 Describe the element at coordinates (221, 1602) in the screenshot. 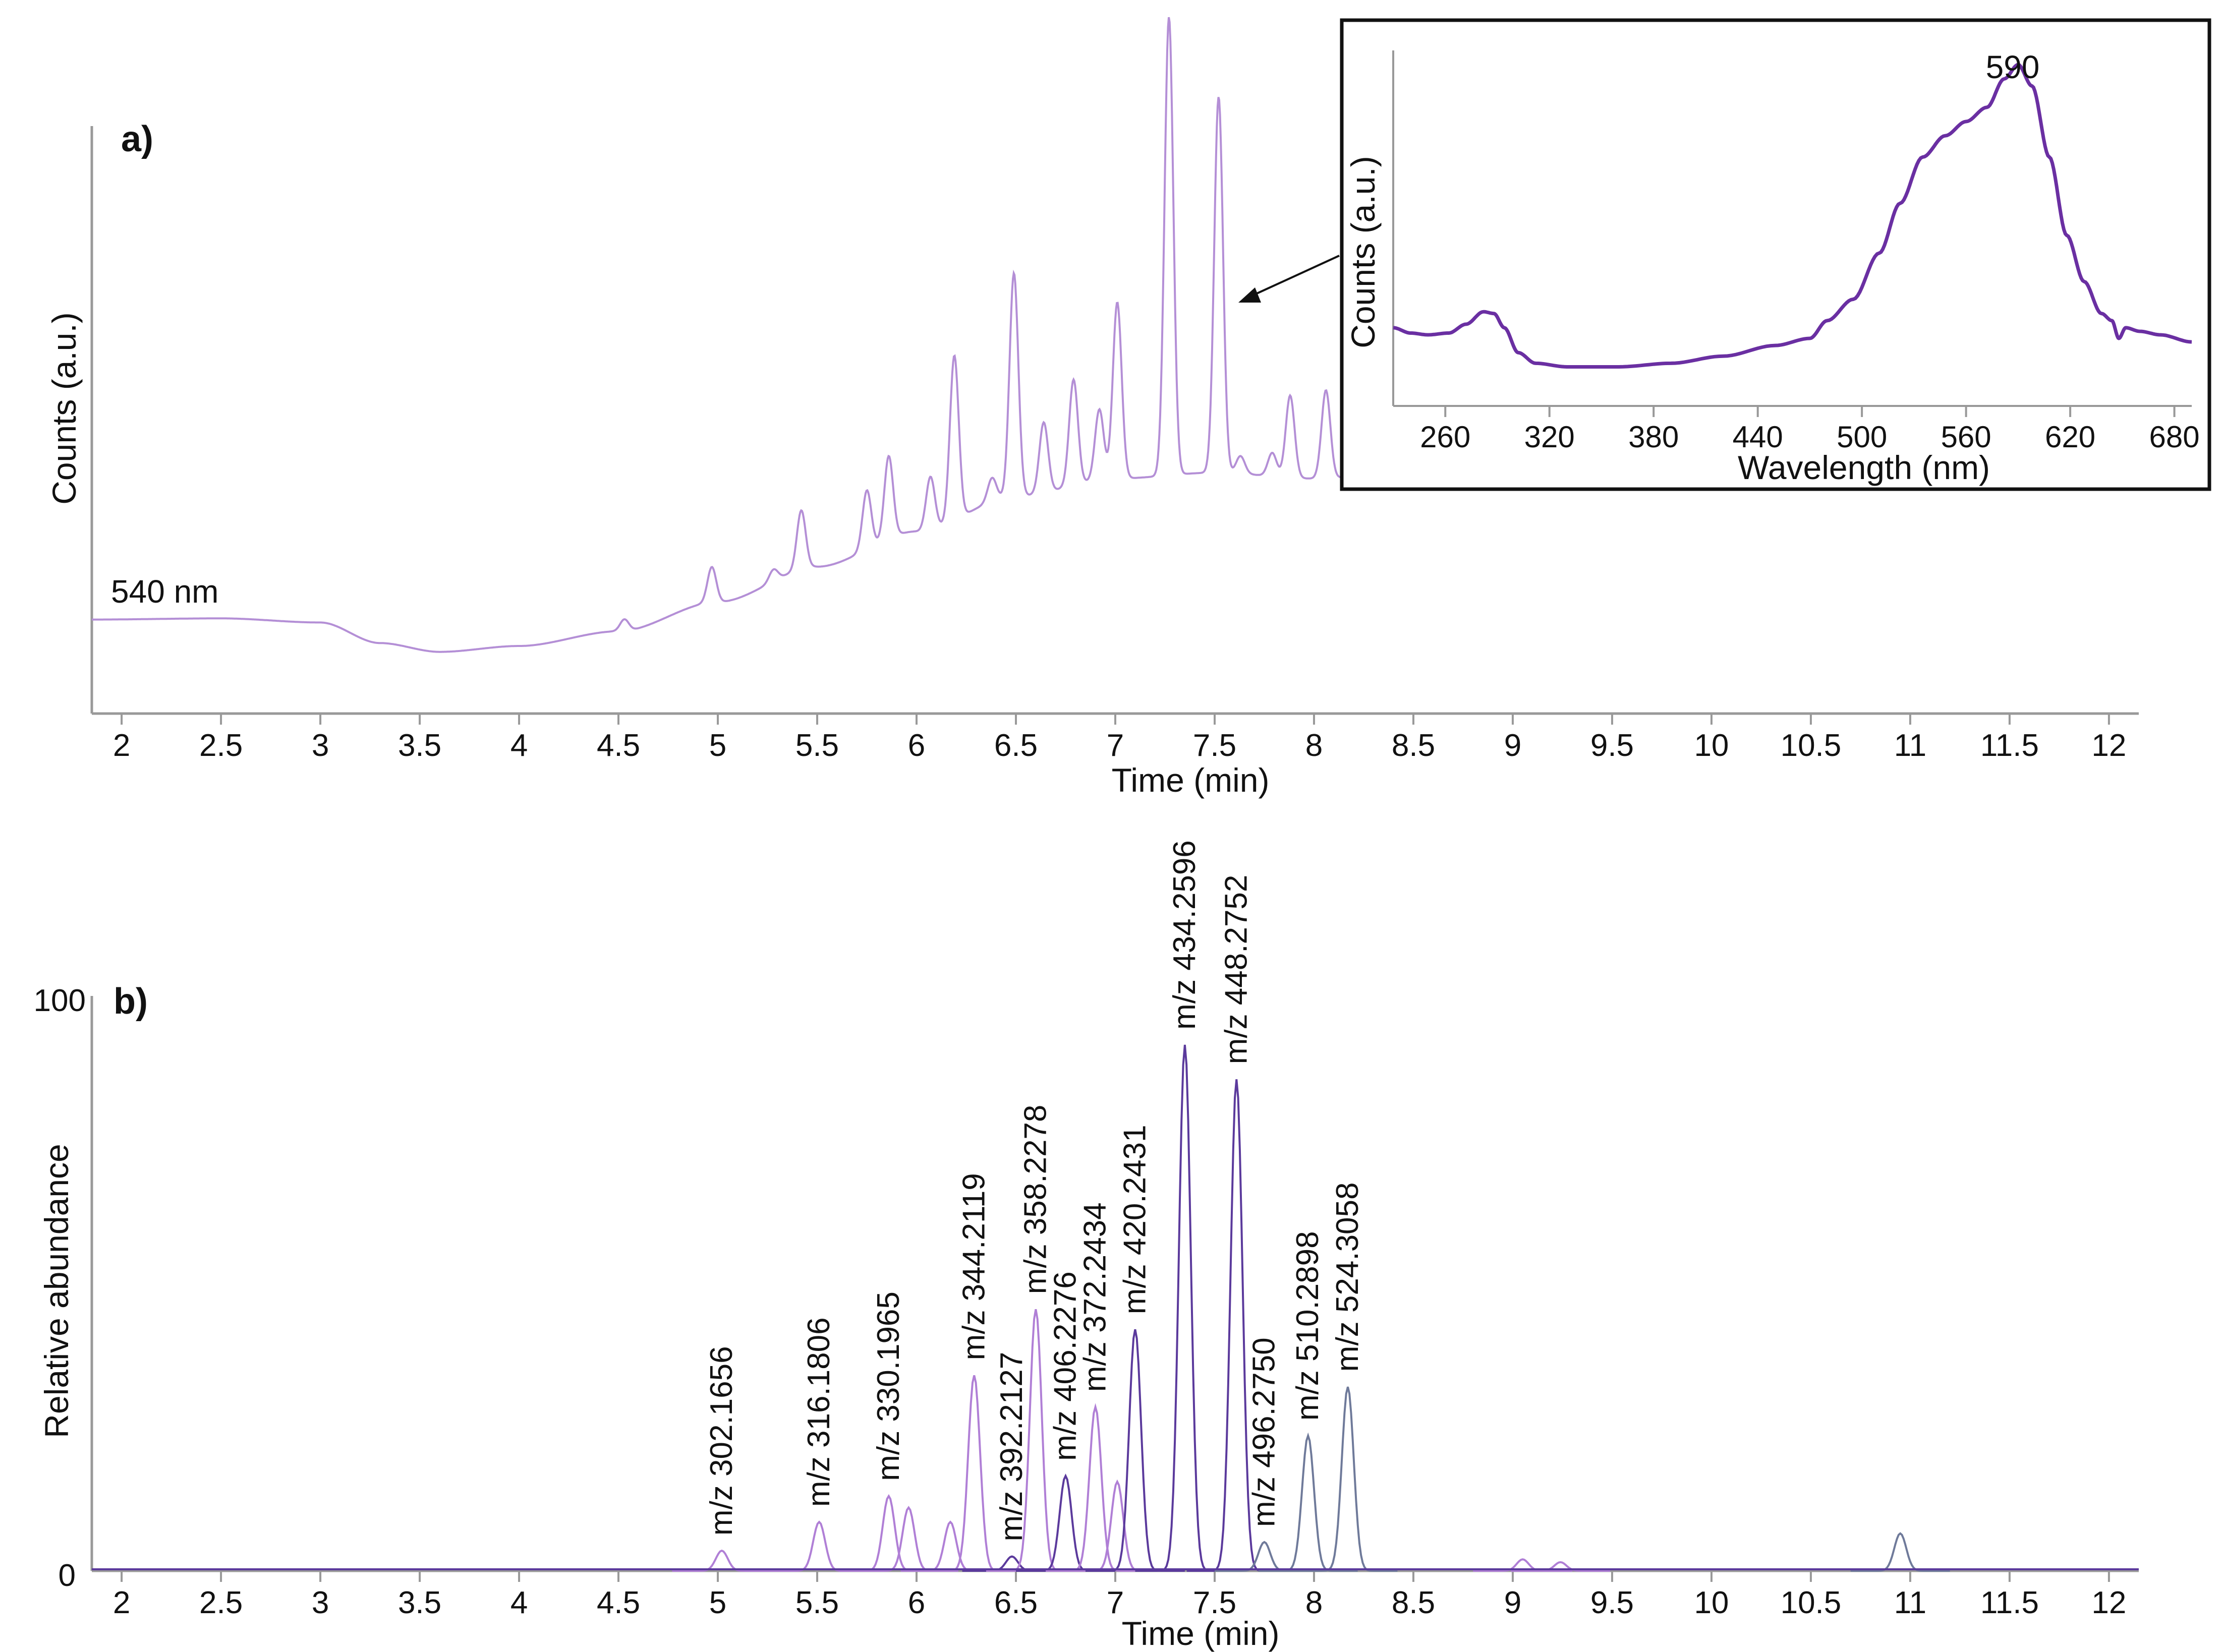

I see `panel-b-x-tick-label: 2.5` at that location.